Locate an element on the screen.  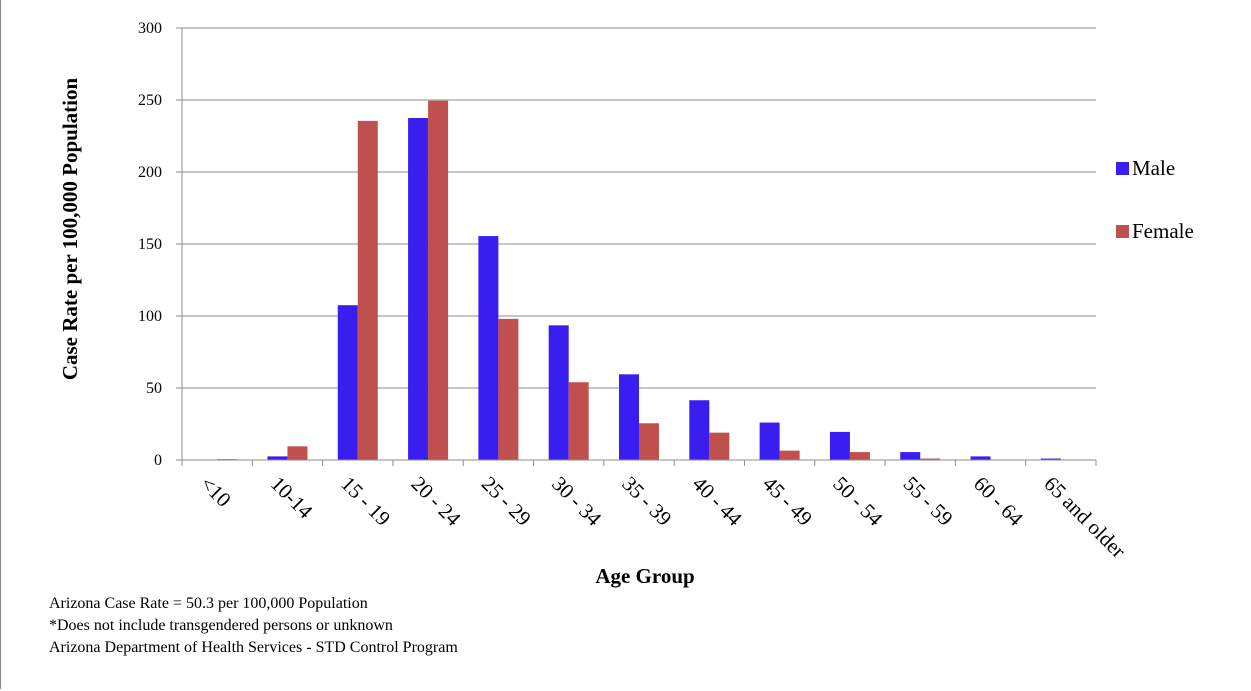
y-axis-label: Case Rate per 100,000 Population is located at coordinates (70, 229).